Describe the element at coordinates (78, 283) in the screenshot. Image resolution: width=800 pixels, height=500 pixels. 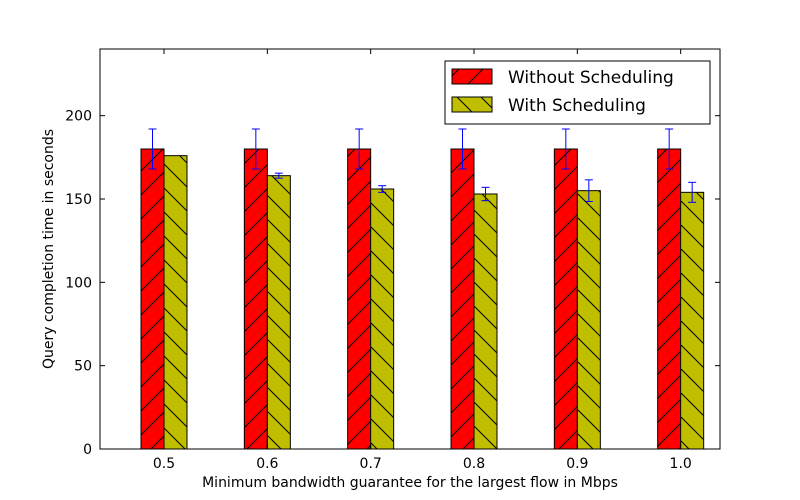
I see `y-tick-label: 100` at that location.